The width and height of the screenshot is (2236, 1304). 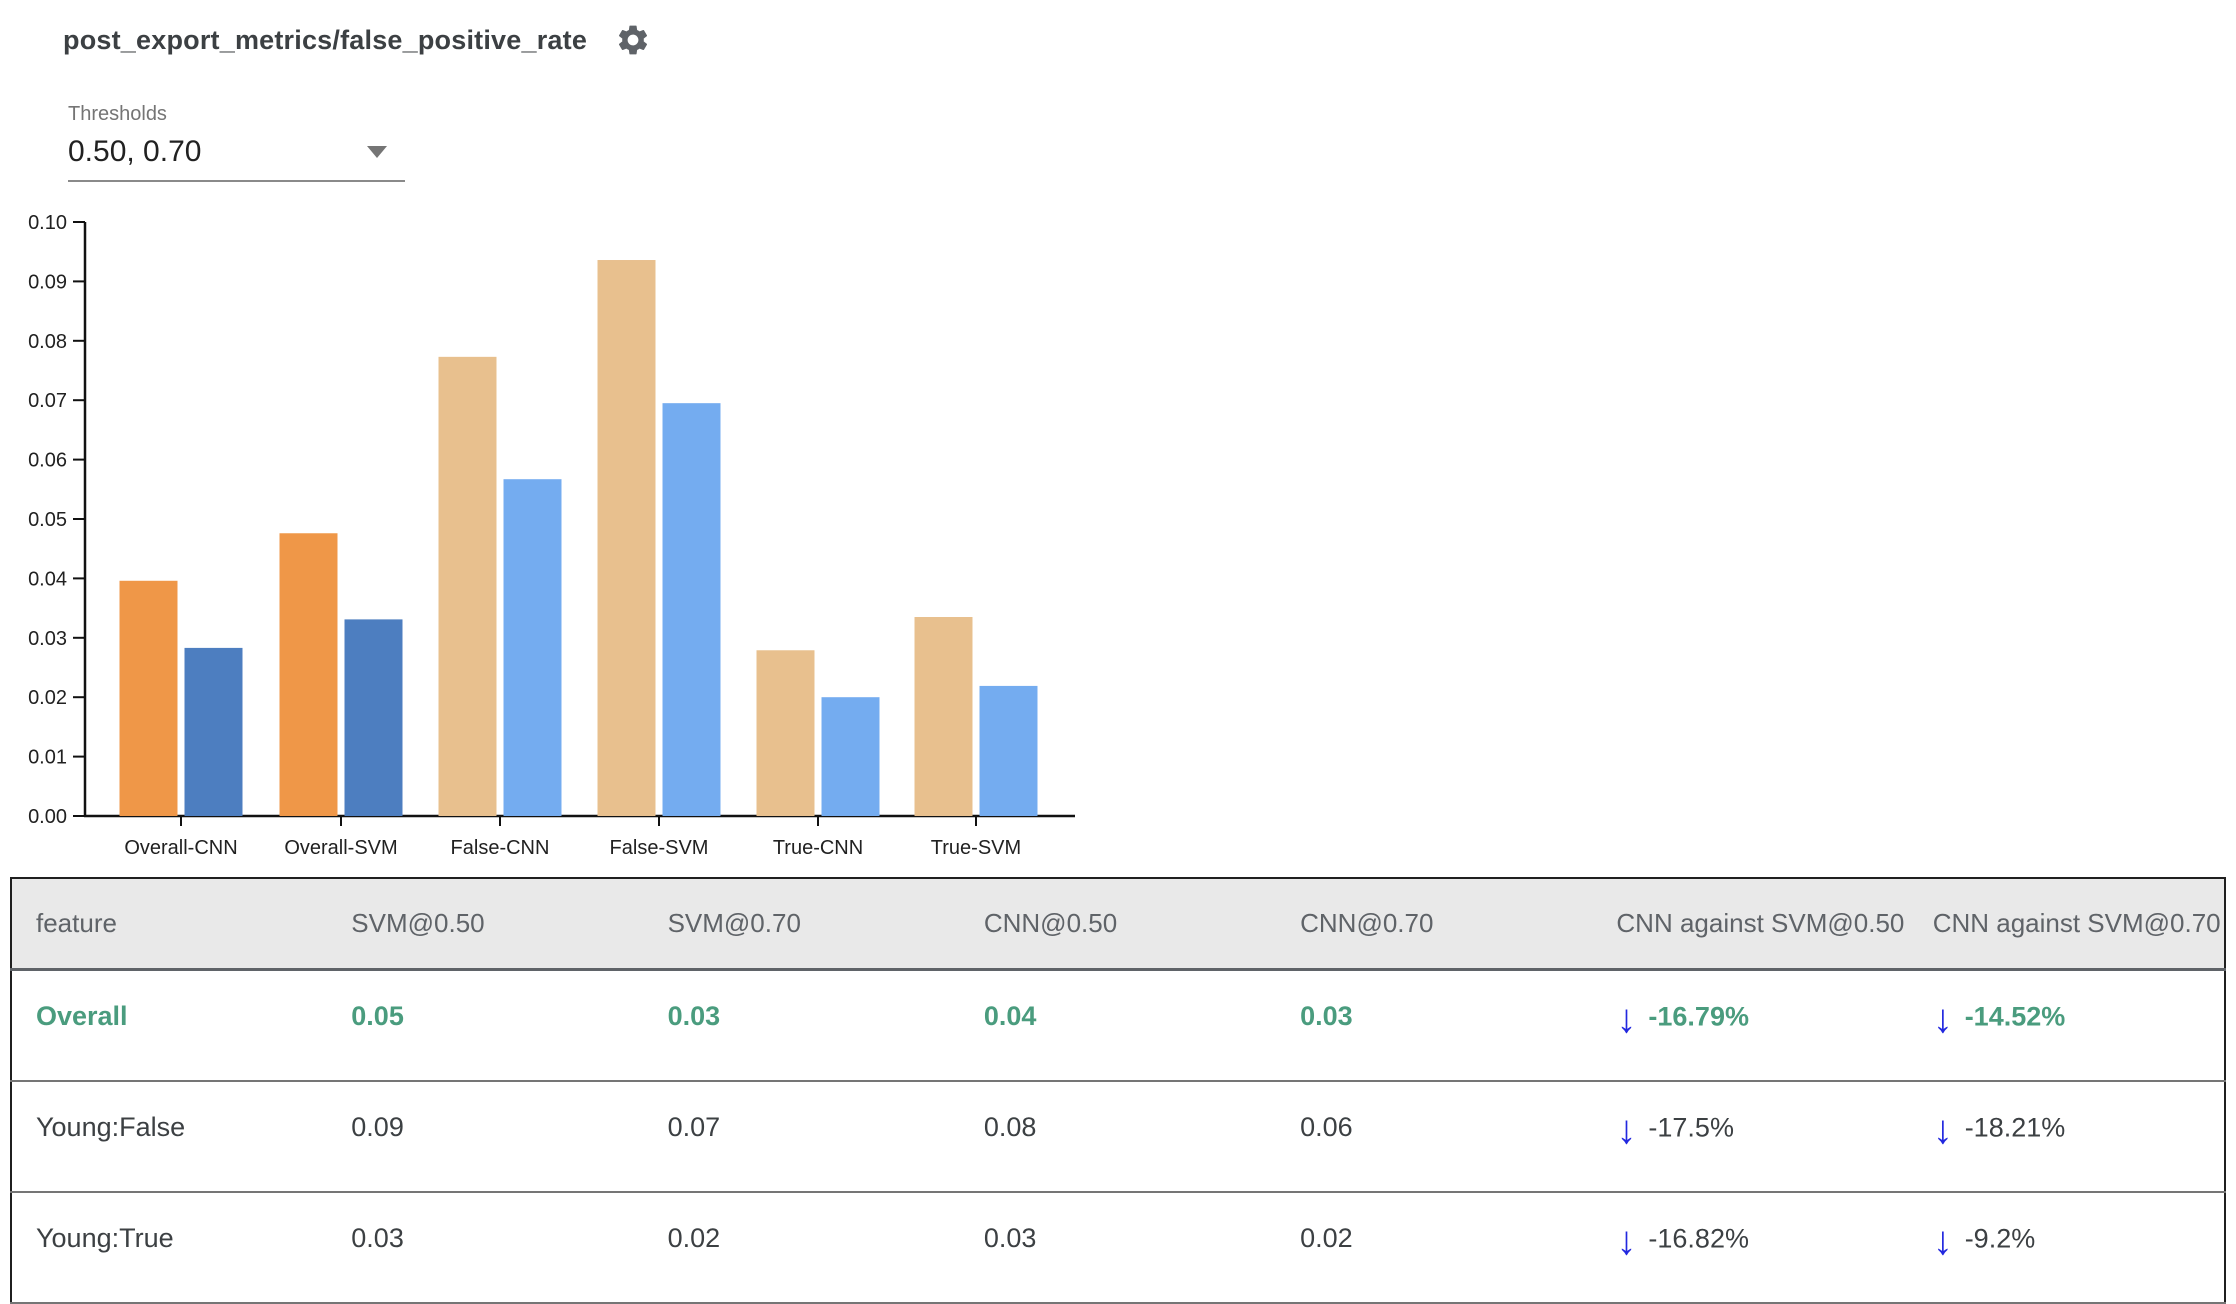 I want to click on column-header: SVM@0.70, so click(x=801, y=924).